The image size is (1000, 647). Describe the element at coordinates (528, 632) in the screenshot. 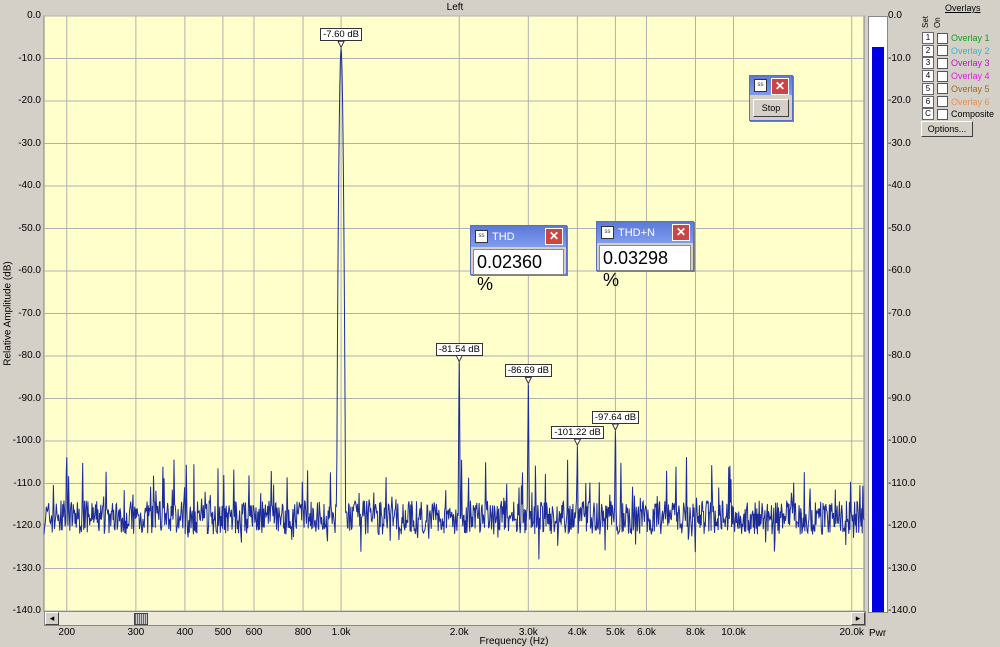

I see `x-tick-label: 3.0k` at that location.